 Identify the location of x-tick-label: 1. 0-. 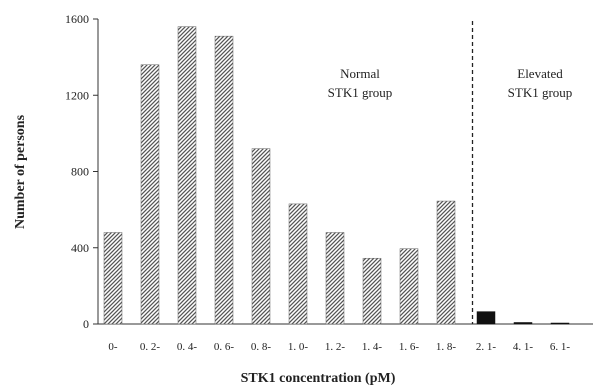
(298, 347).